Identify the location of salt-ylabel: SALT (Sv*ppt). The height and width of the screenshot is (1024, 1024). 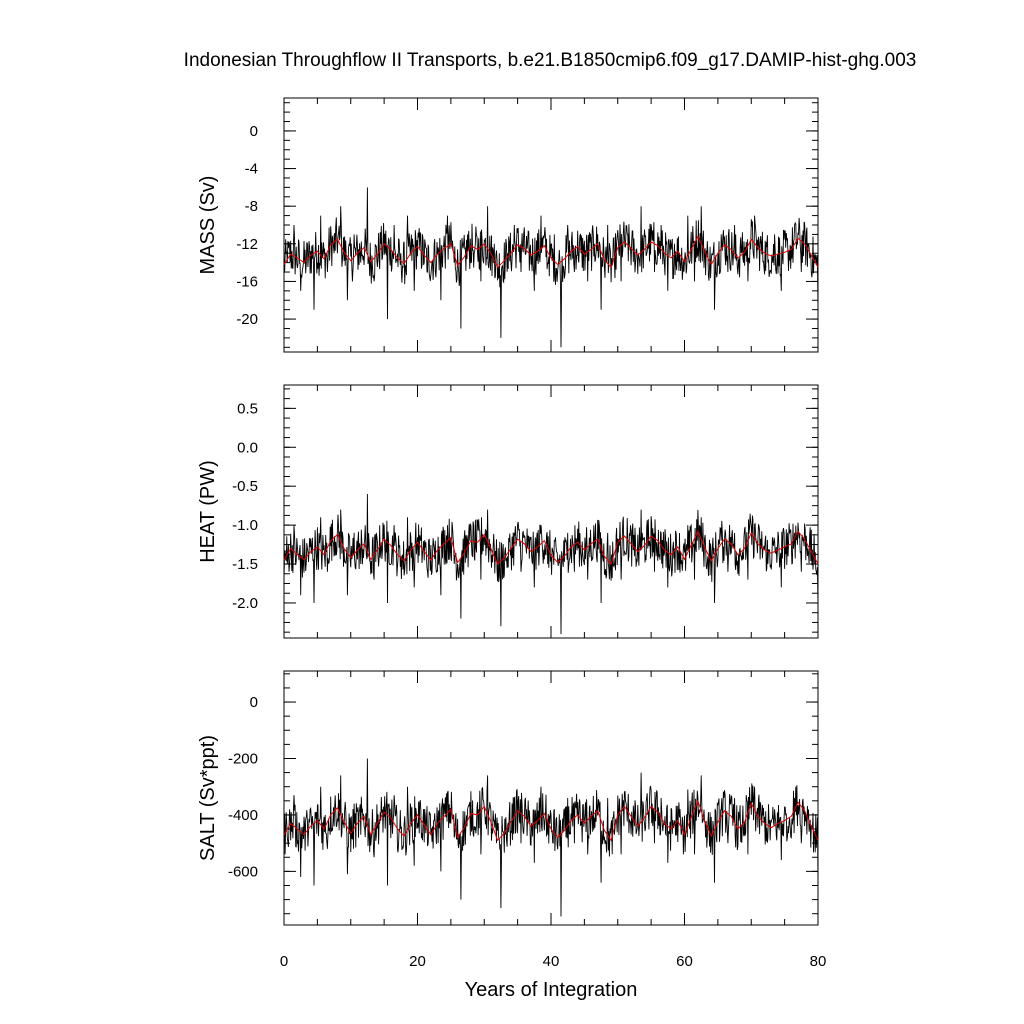
(208, 798).